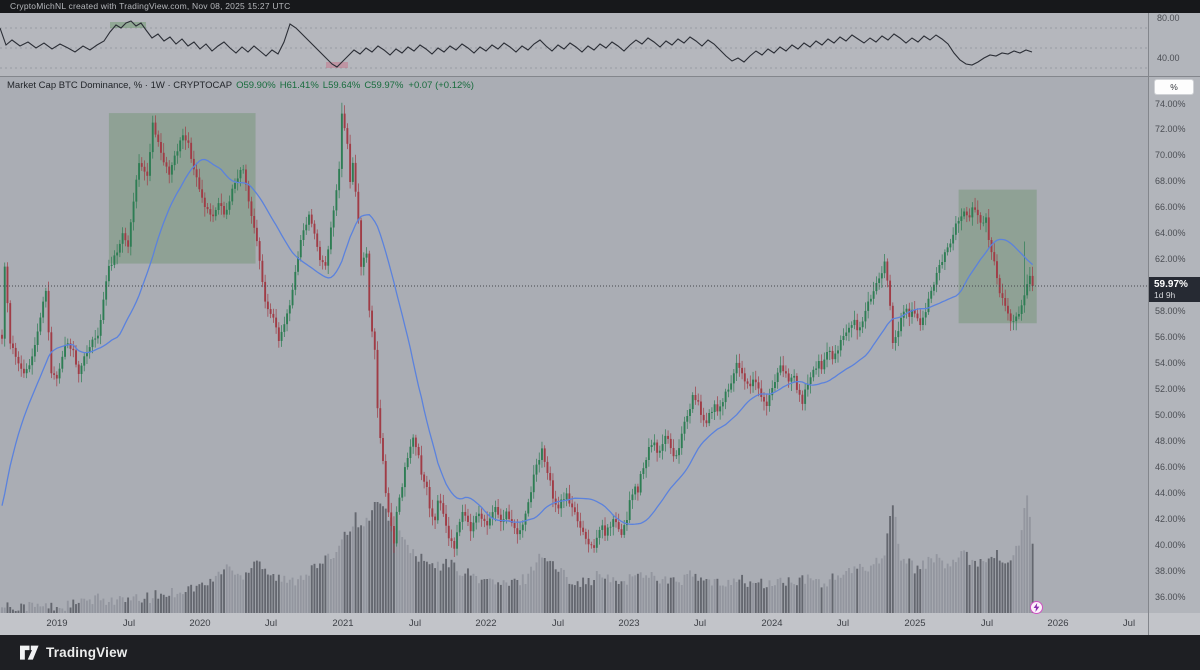  Describe the element at coordinates (1170, 233) in the screenshot. I see `price-axis-label: 64.00%` at that location.